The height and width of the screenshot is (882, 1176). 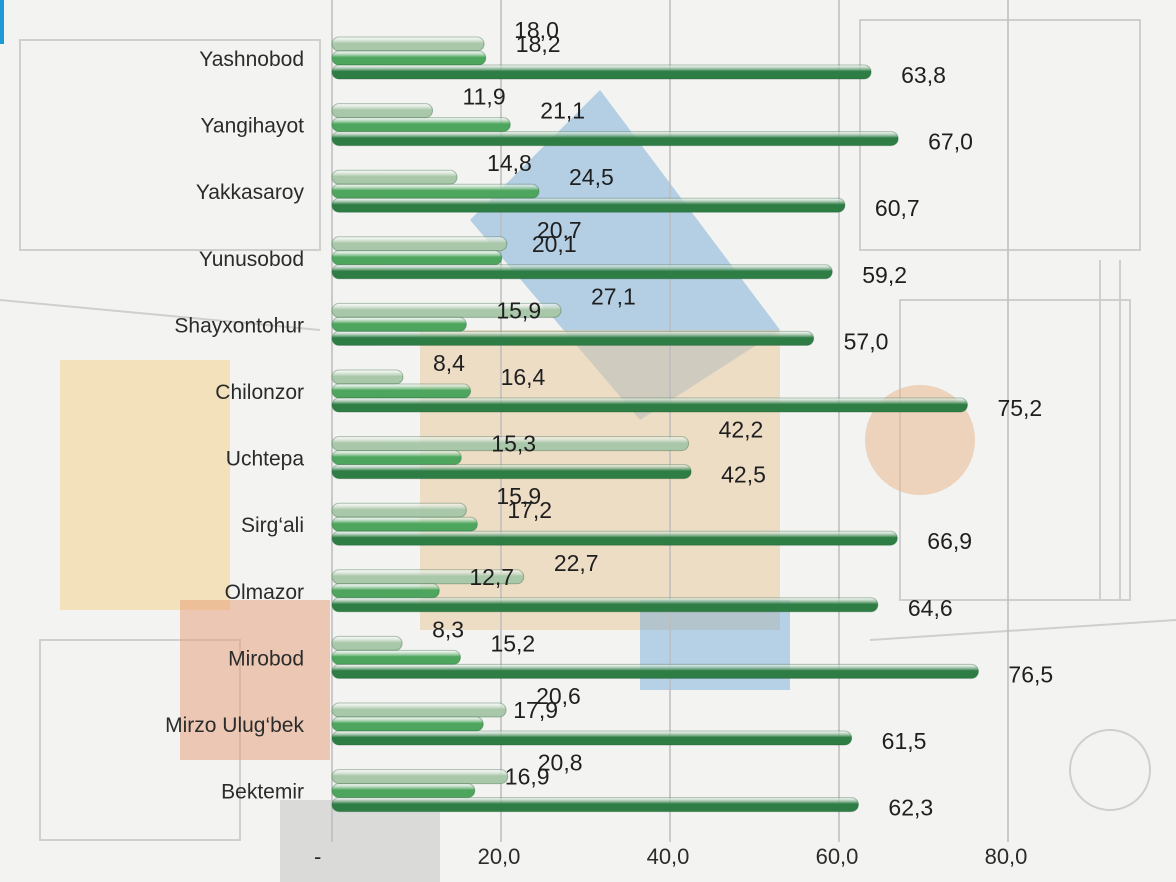 I want to click on category-label: Yangihayot, so click(x=252, y=126).